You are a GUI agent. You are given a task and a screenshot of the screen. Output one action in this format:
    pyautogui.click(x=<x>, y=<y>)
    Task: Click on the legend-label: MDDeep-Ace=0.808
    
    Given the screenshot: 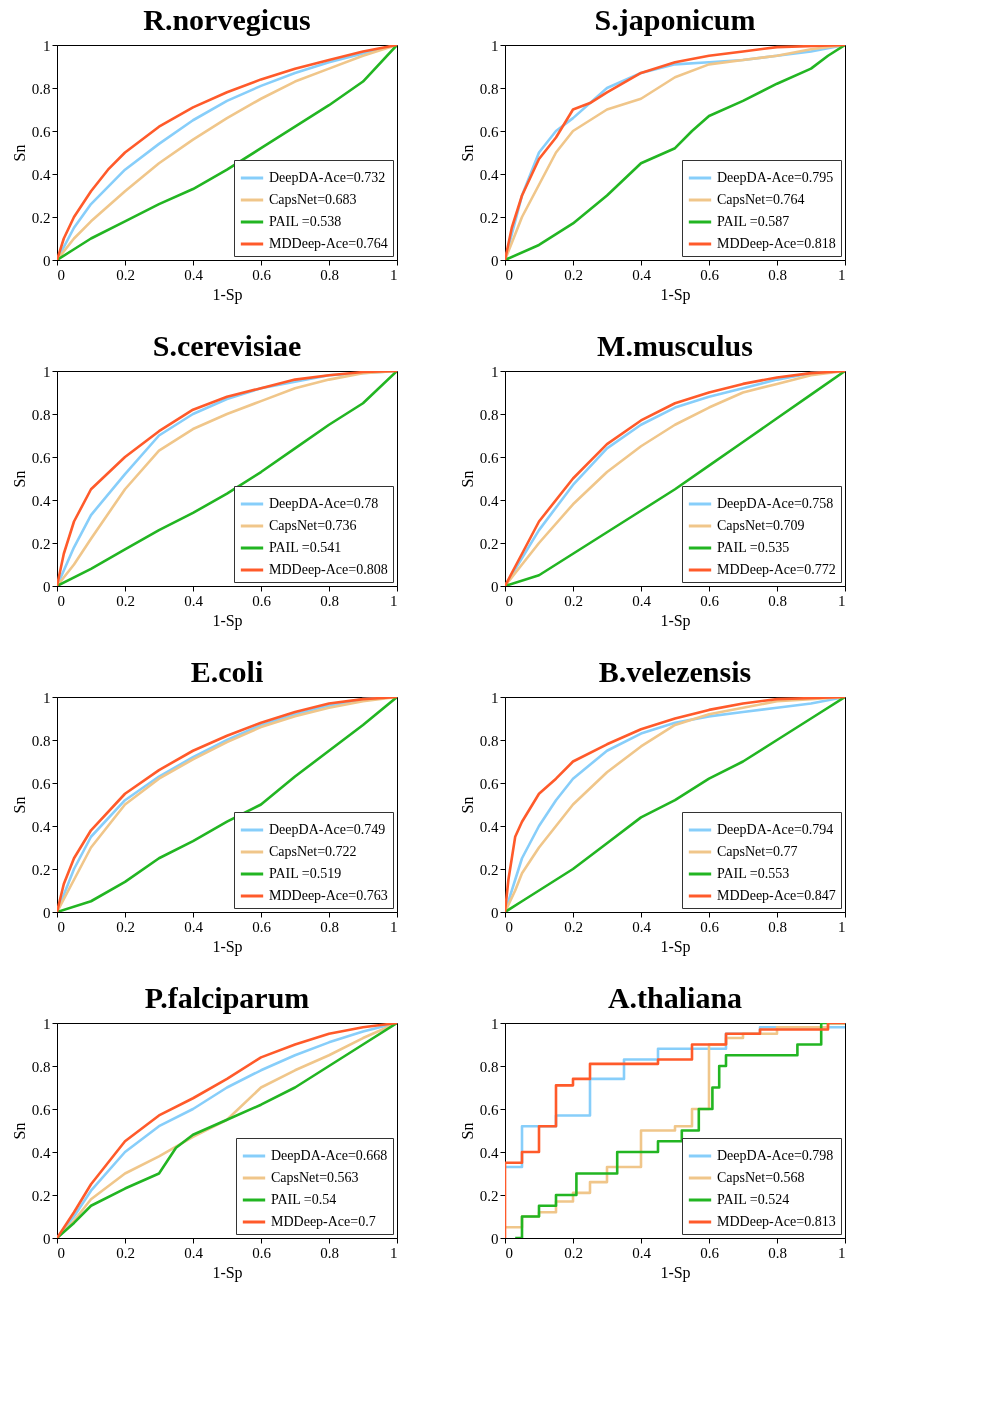 What is the action you would take?
    pyautogui.click(x=328, y=569)
    